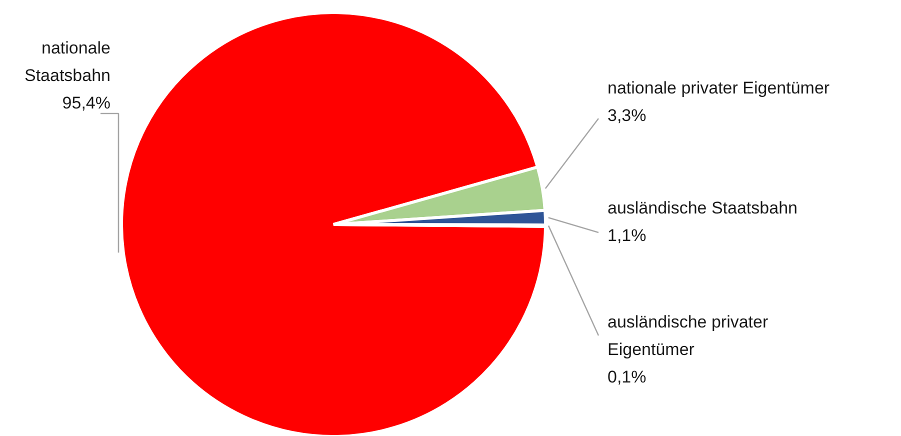  I want to click on slice-label: ausländische Staatsbahn, so click(703, 208).